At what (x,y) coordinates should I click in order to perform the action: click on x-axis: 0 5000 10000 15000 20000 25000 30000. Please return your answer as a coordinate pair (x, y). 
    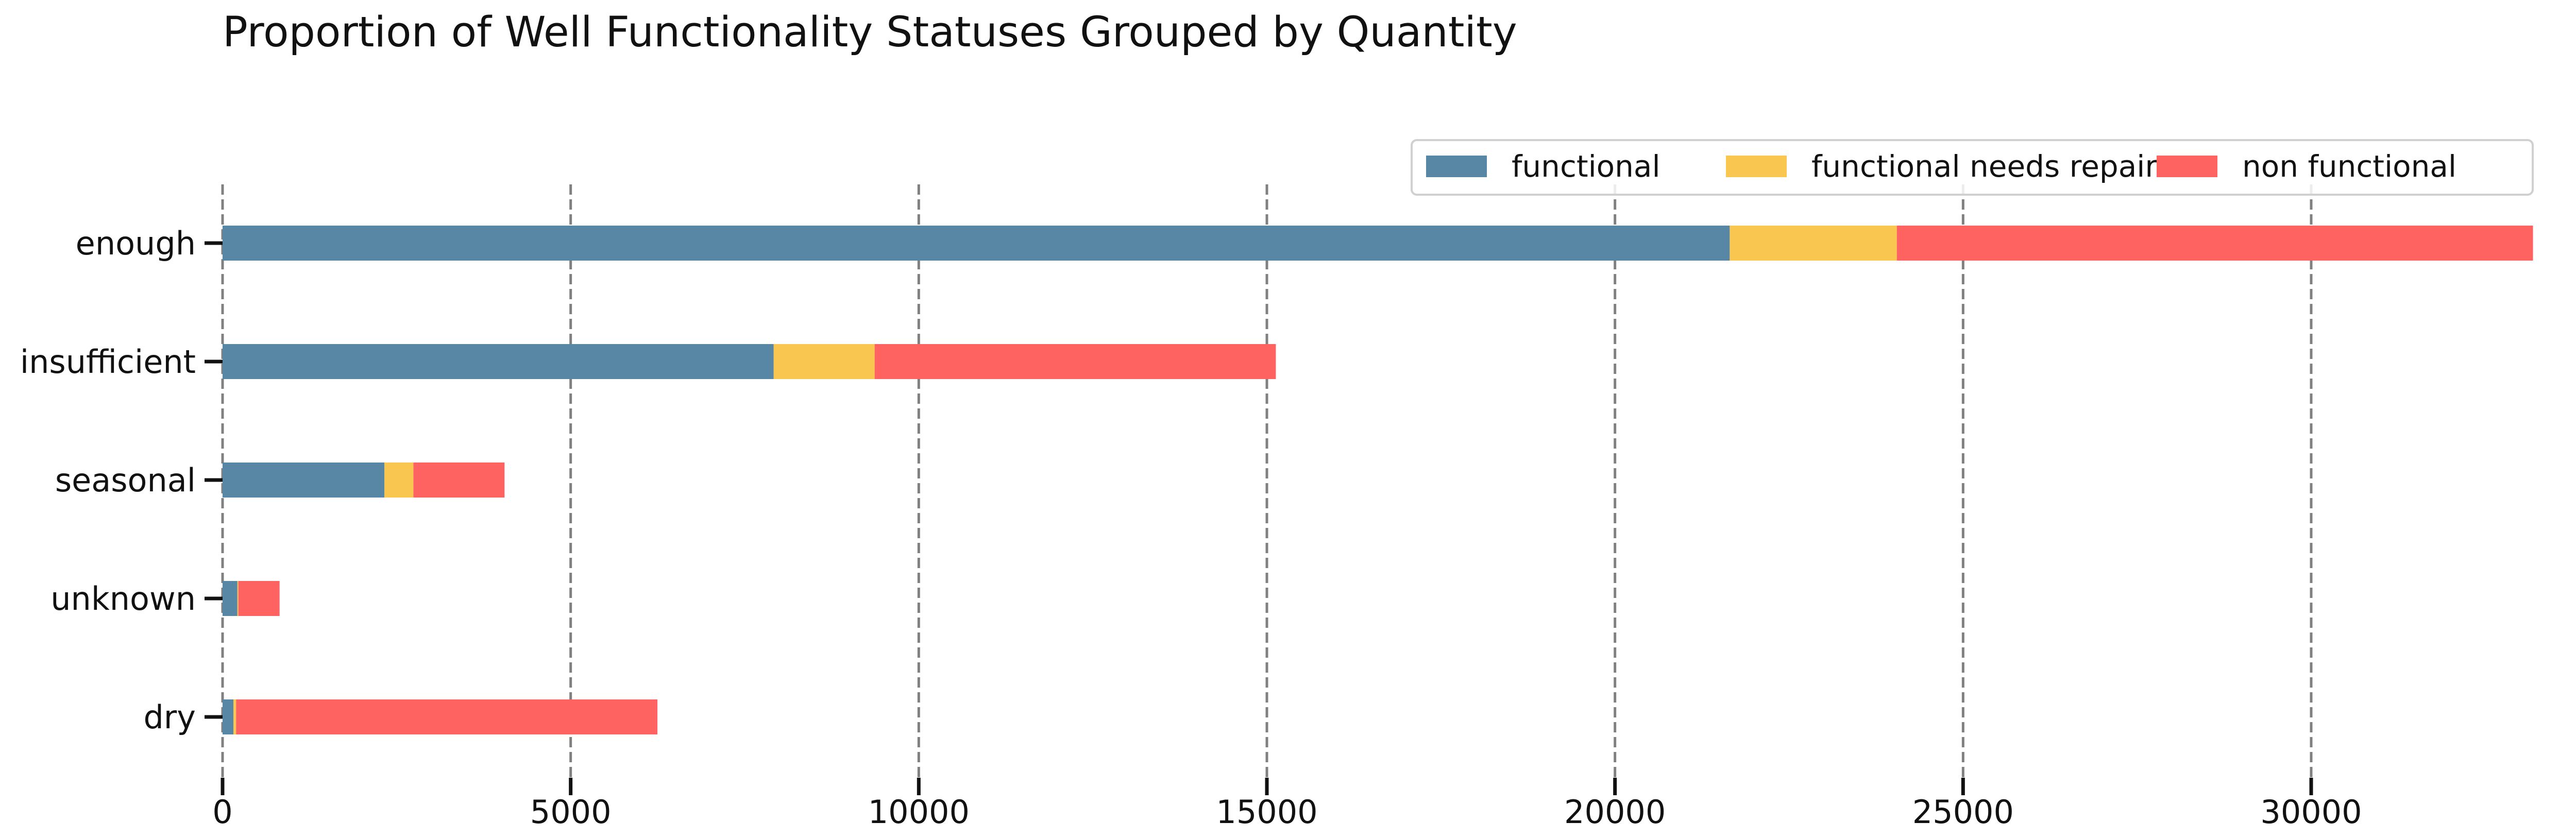
    Looking at the image, I should click on (1287, 804).